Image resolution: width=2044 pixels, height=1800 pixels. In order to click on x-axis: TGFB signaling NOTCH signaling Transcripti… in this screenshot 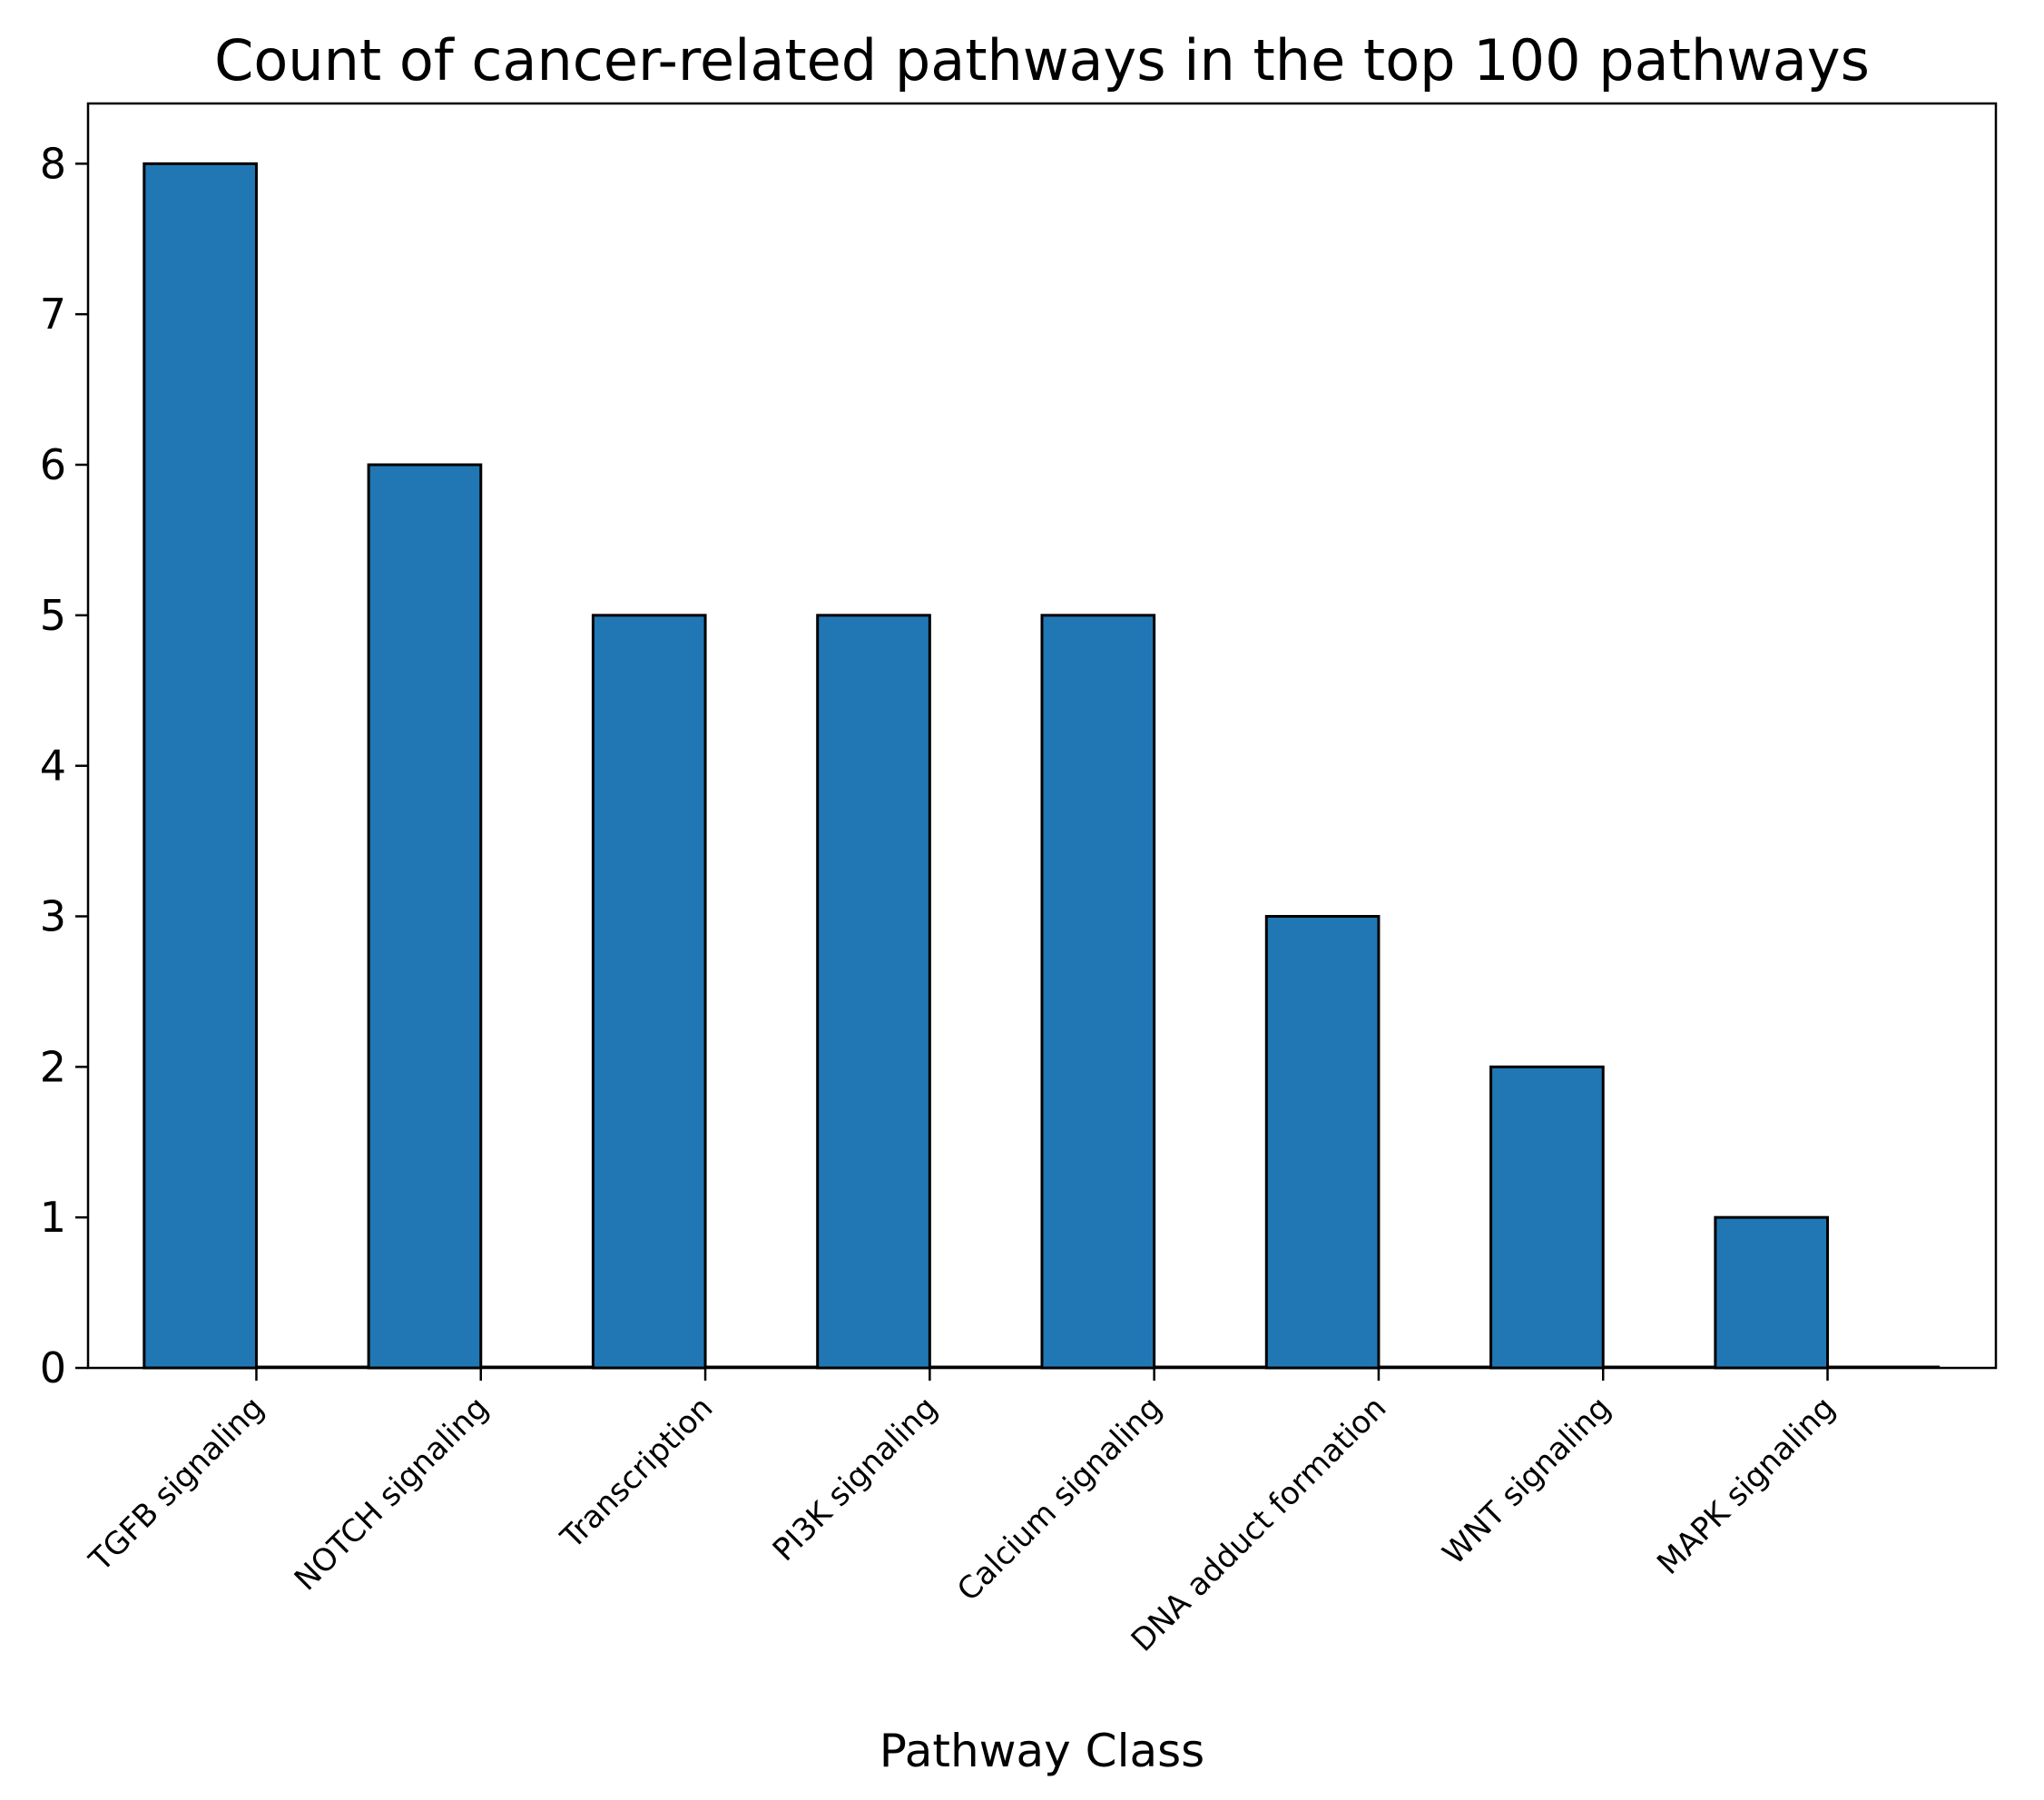, I will do `click(962, 1513)`.